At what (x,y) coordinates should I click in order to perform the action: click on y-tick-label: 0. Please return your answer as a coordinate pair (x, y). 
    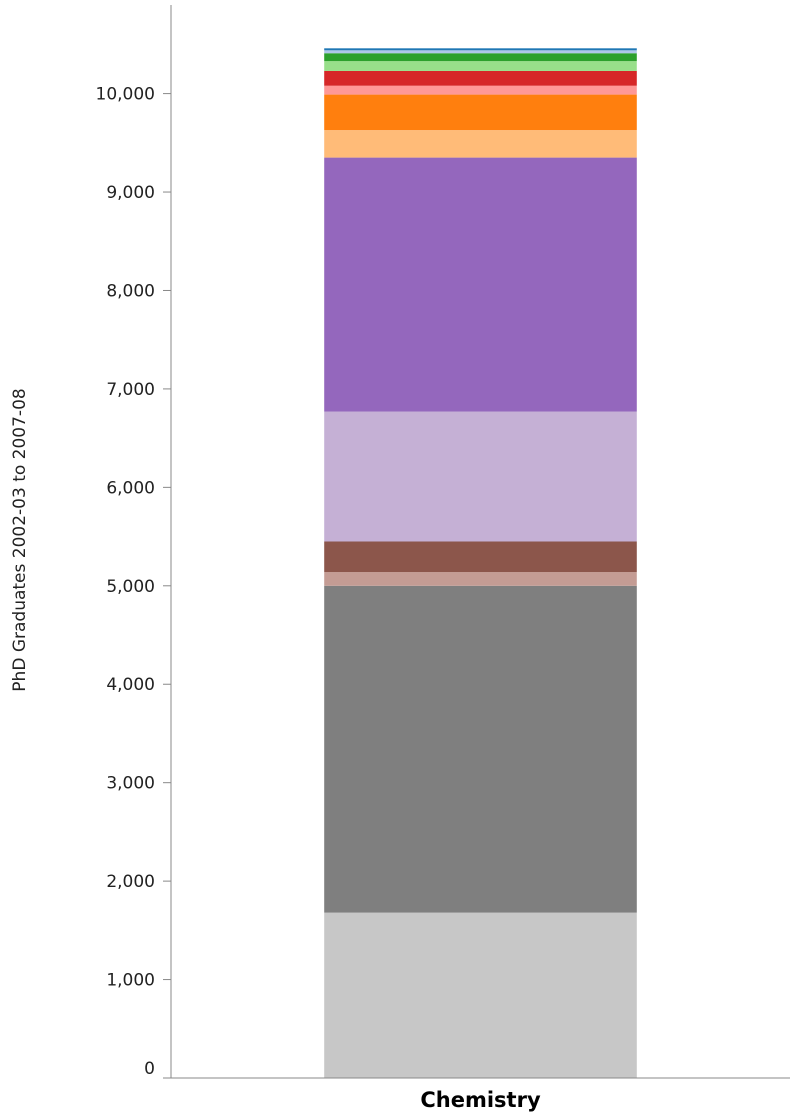
    Looking at the image, I should click on (149, 1069).